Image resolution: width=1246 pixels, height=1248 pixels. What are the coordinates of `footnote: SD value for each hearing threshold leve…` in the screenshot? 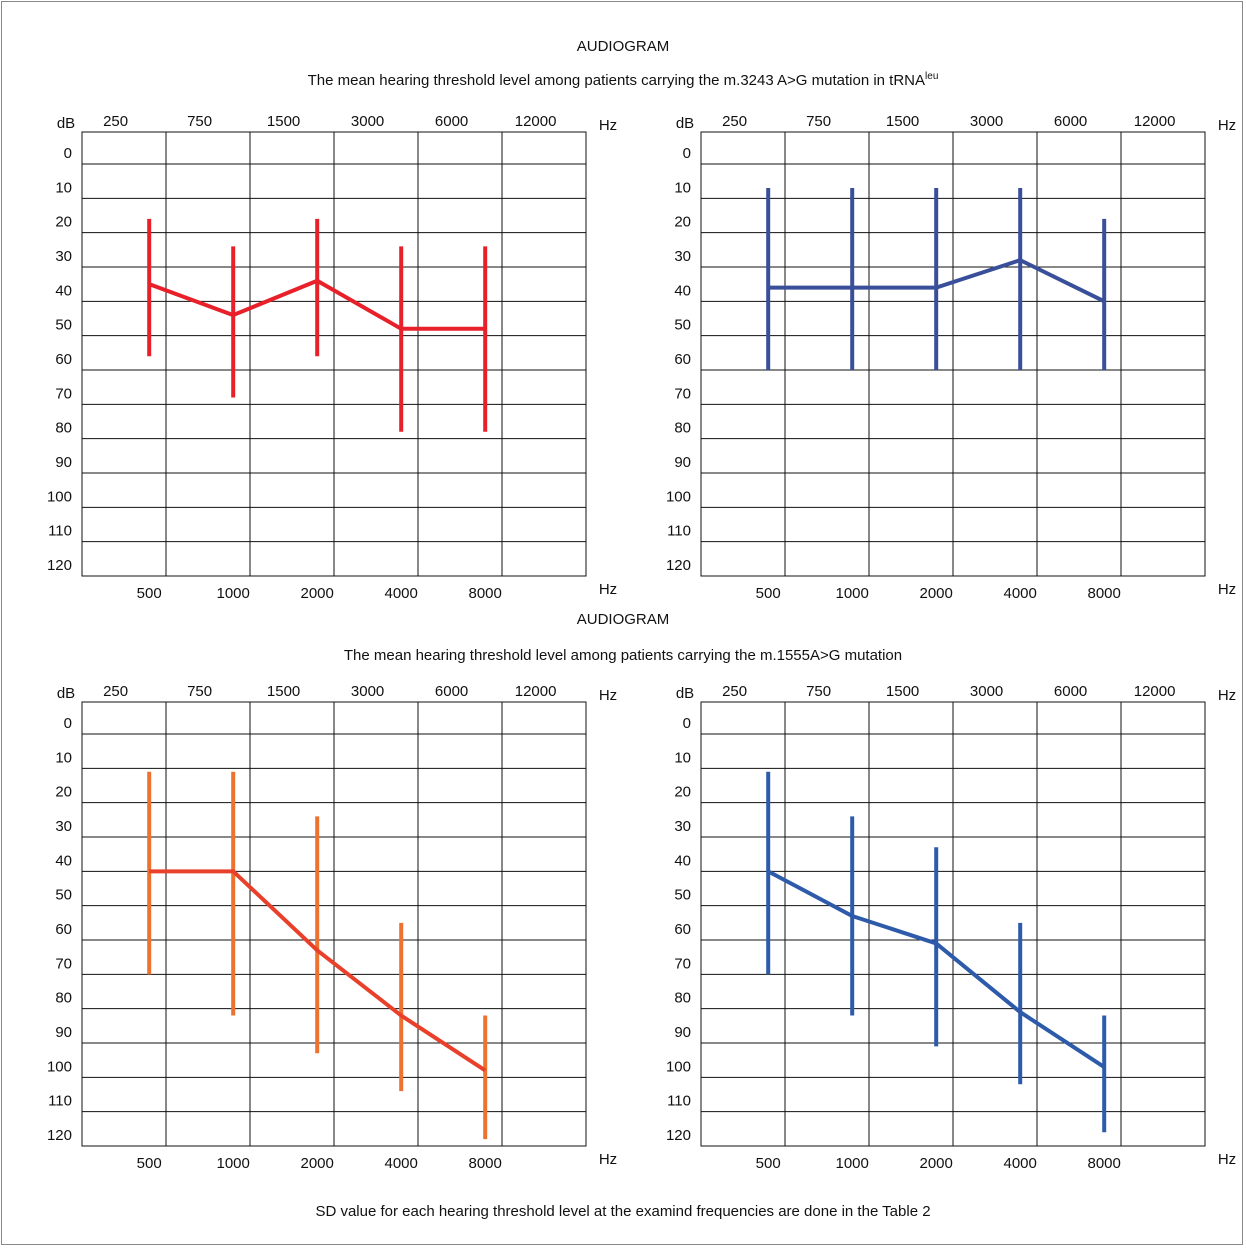 It's located at (623, 1211).